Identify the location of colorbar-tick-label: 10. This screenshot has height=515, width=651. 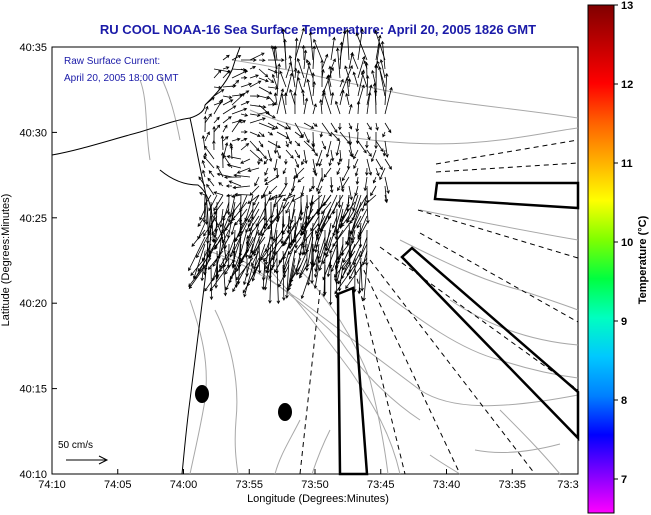
(627, 243).